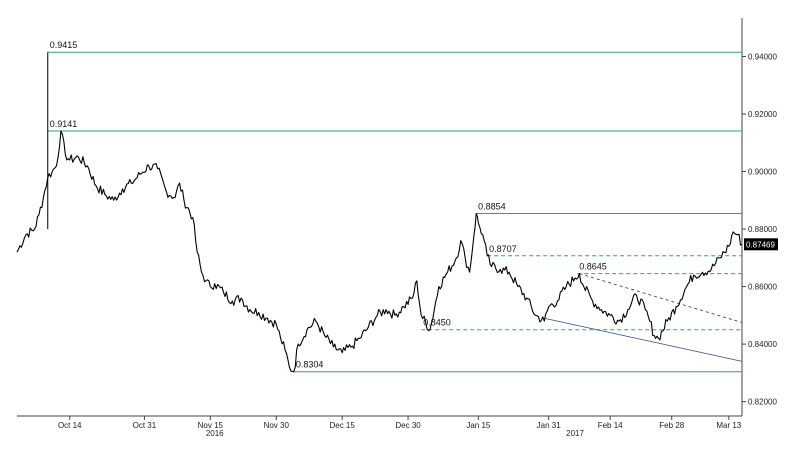  Describe the element at coordinates (310, 365) in the screenshot. I see `level-label: 0.8304` at that location.